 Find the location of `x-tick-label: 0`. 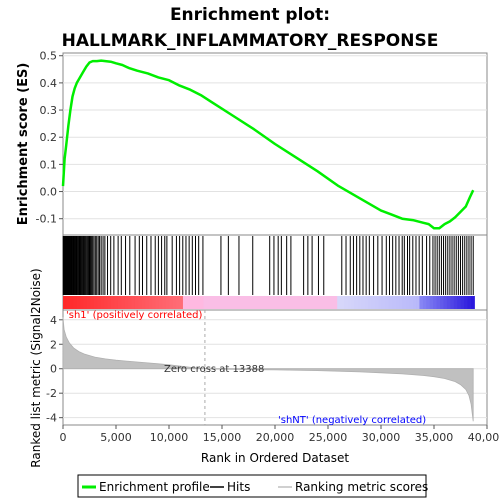

x-tick-label: 0 is located at coordinates (63, 437).